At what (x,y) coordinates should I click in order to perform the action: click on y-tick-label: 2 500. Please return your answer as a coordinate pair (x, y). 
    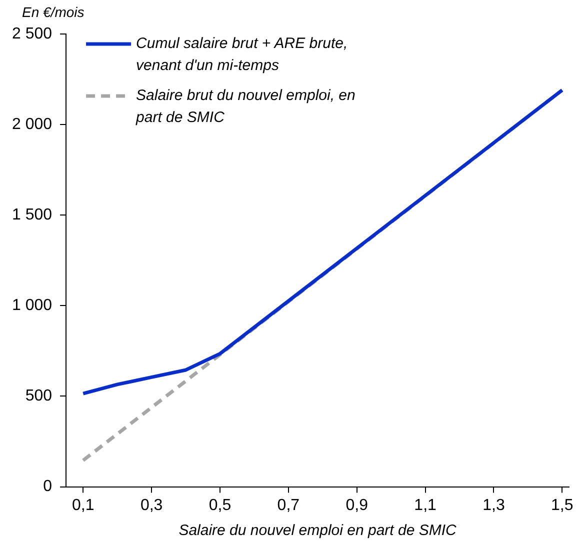
    Looking at the image, I should click on (32, 33).